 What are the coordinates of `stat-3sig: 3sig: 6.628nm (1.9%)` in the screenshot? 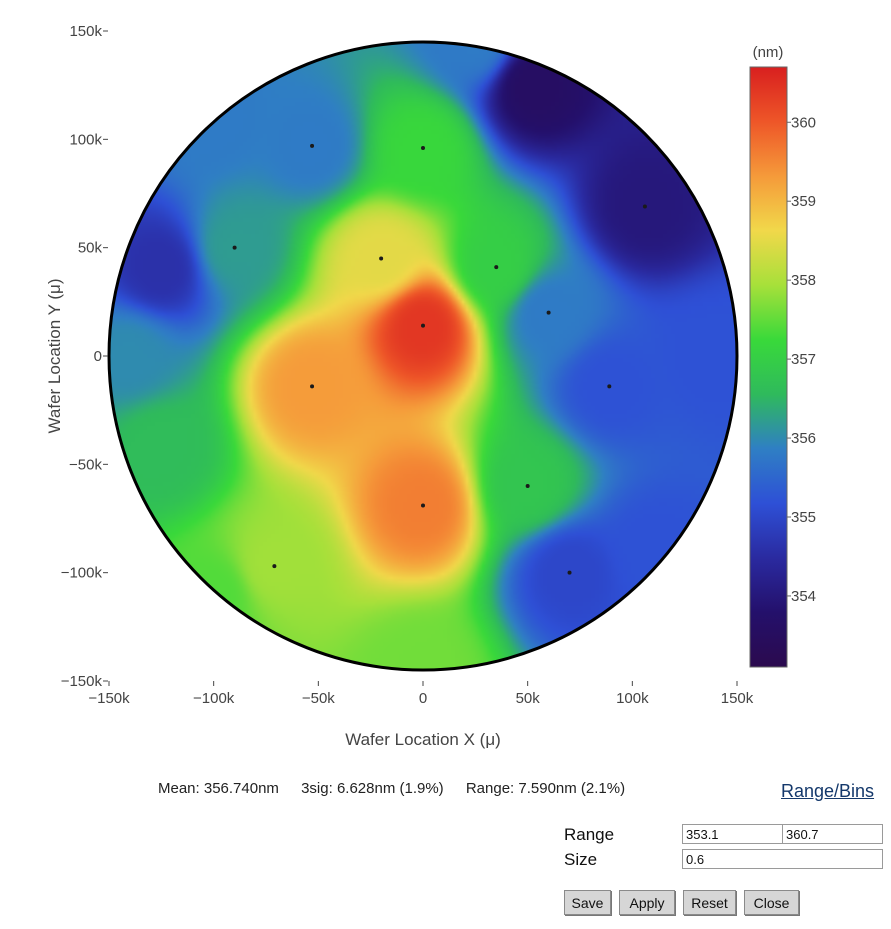 It's located at (372, 788).